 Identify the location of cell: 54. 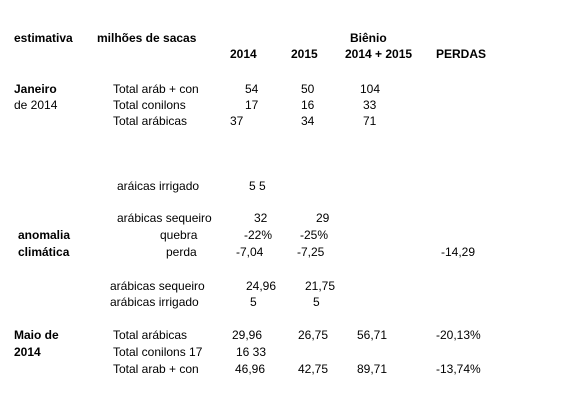
(252, 89).